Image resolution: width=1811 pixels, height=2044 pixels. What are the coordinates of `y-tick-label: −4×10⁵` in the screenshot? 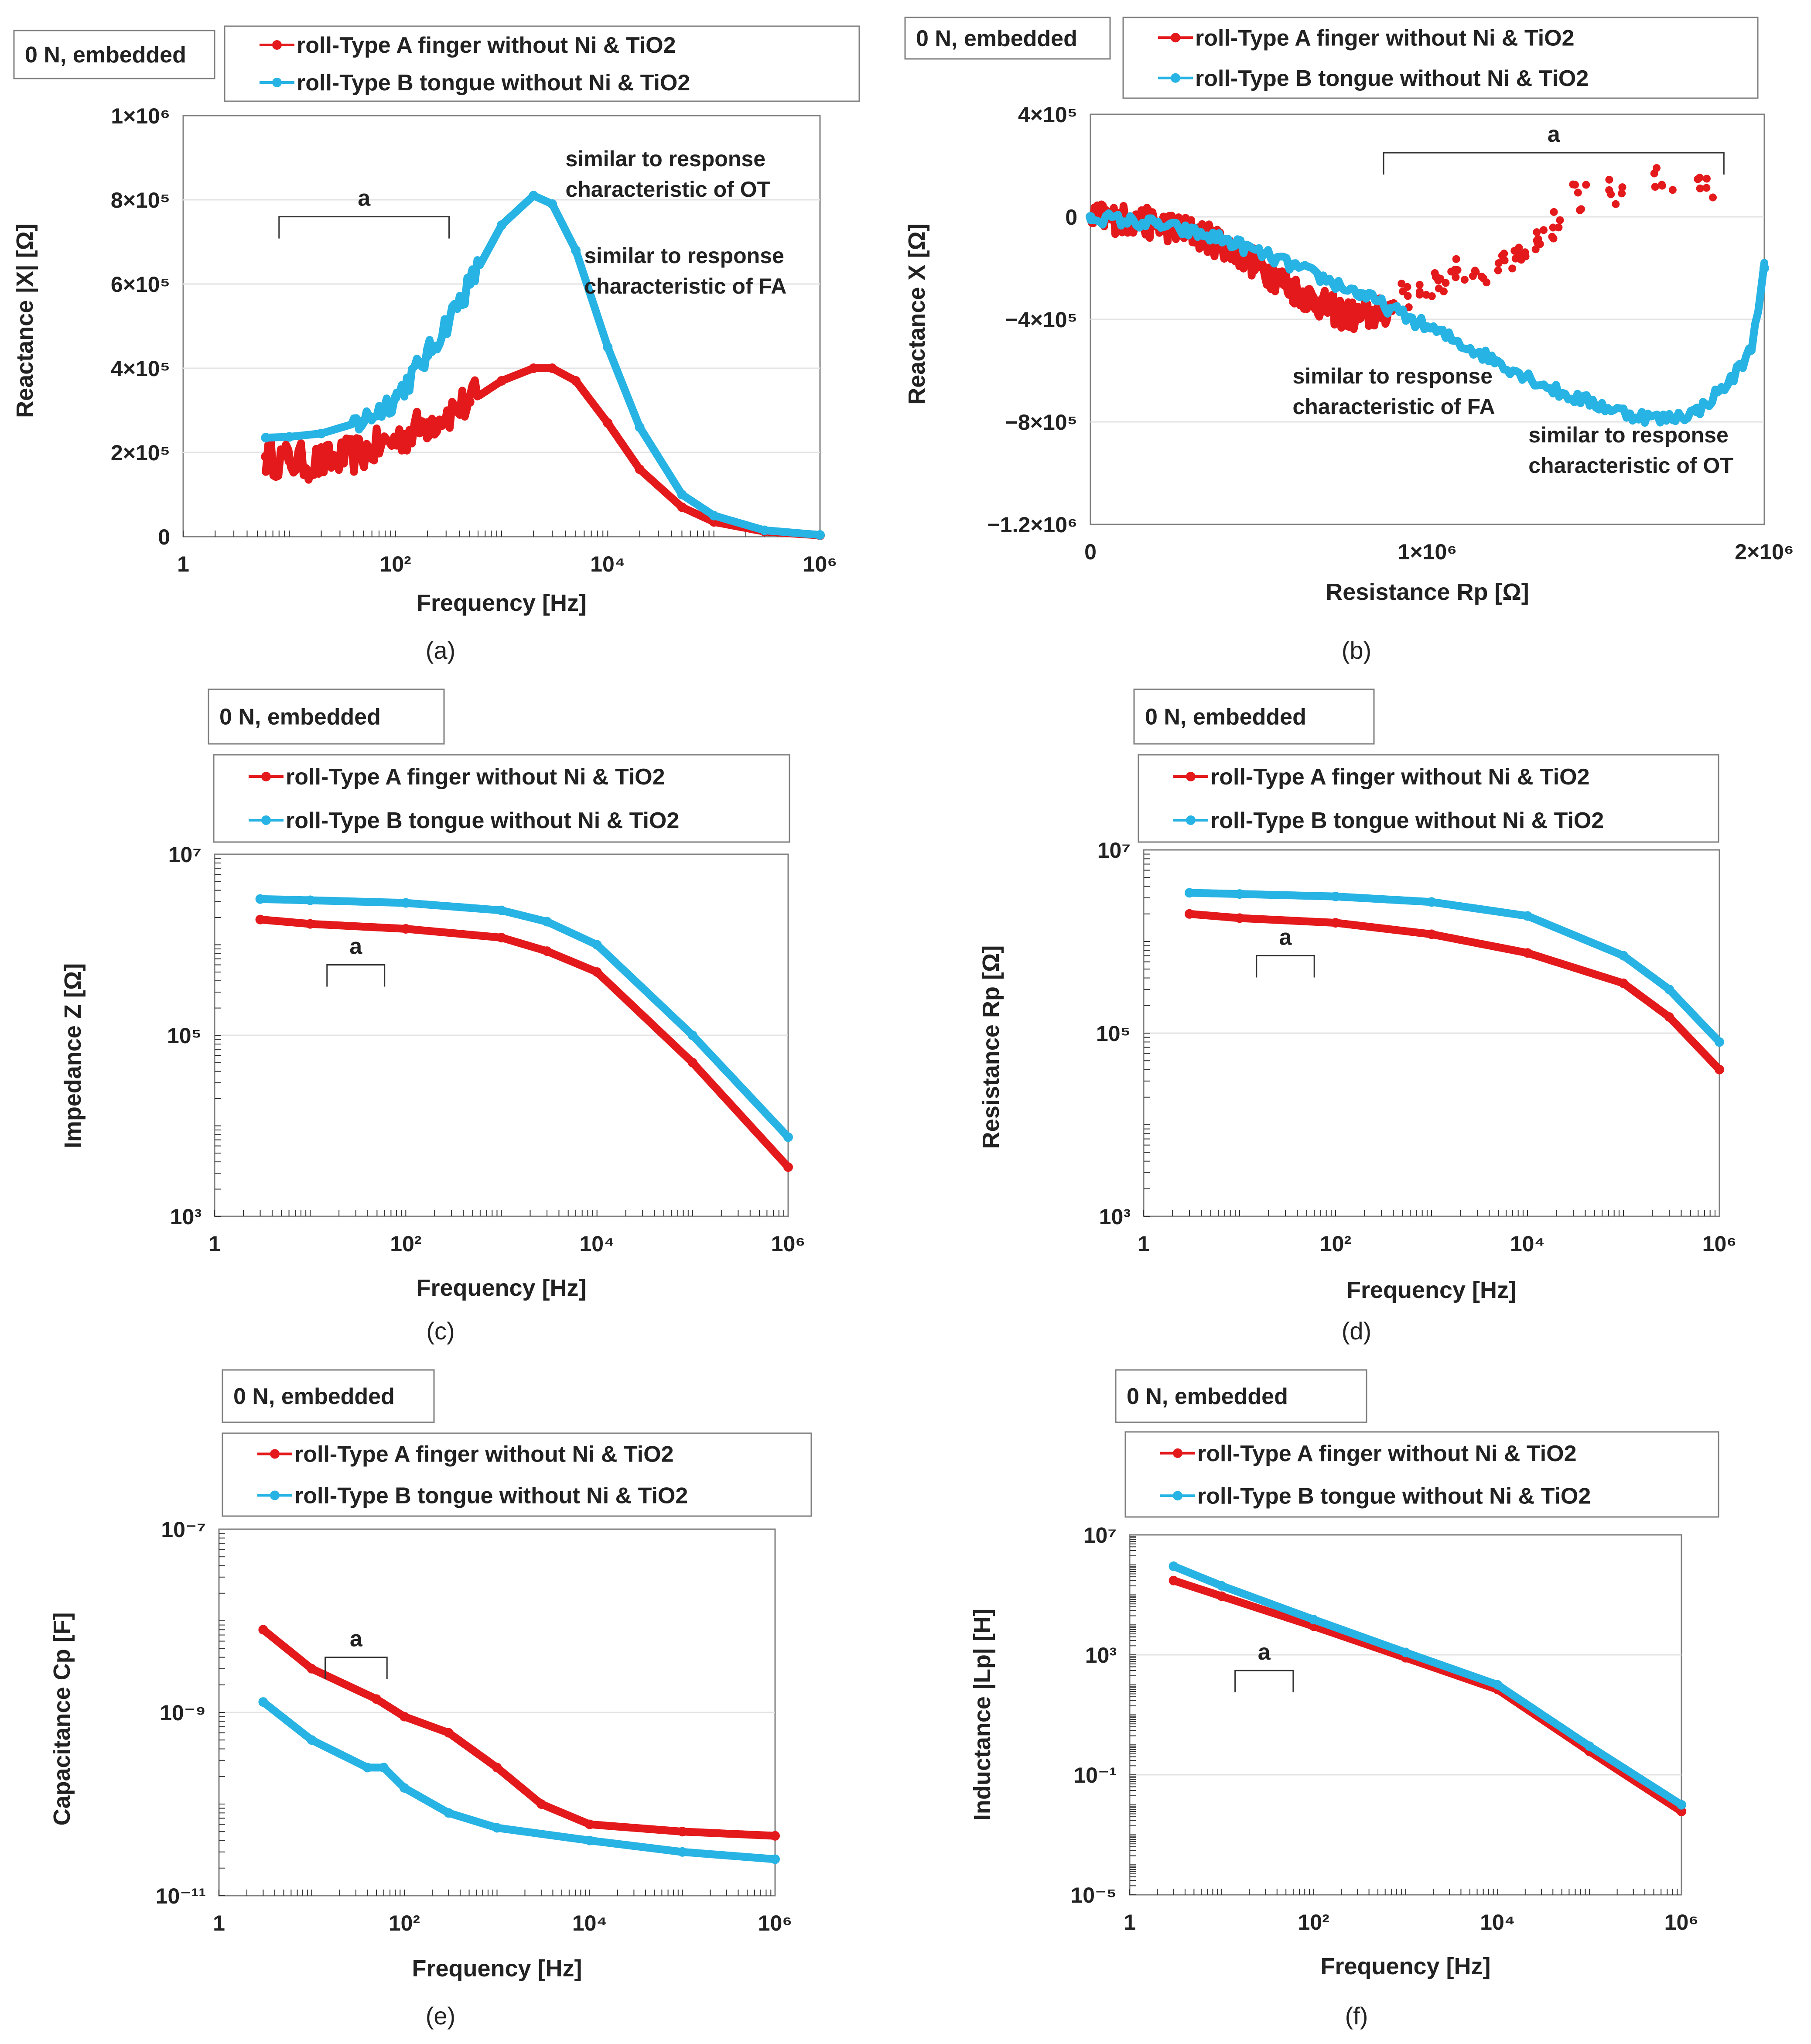 It's located at (1041, 320).